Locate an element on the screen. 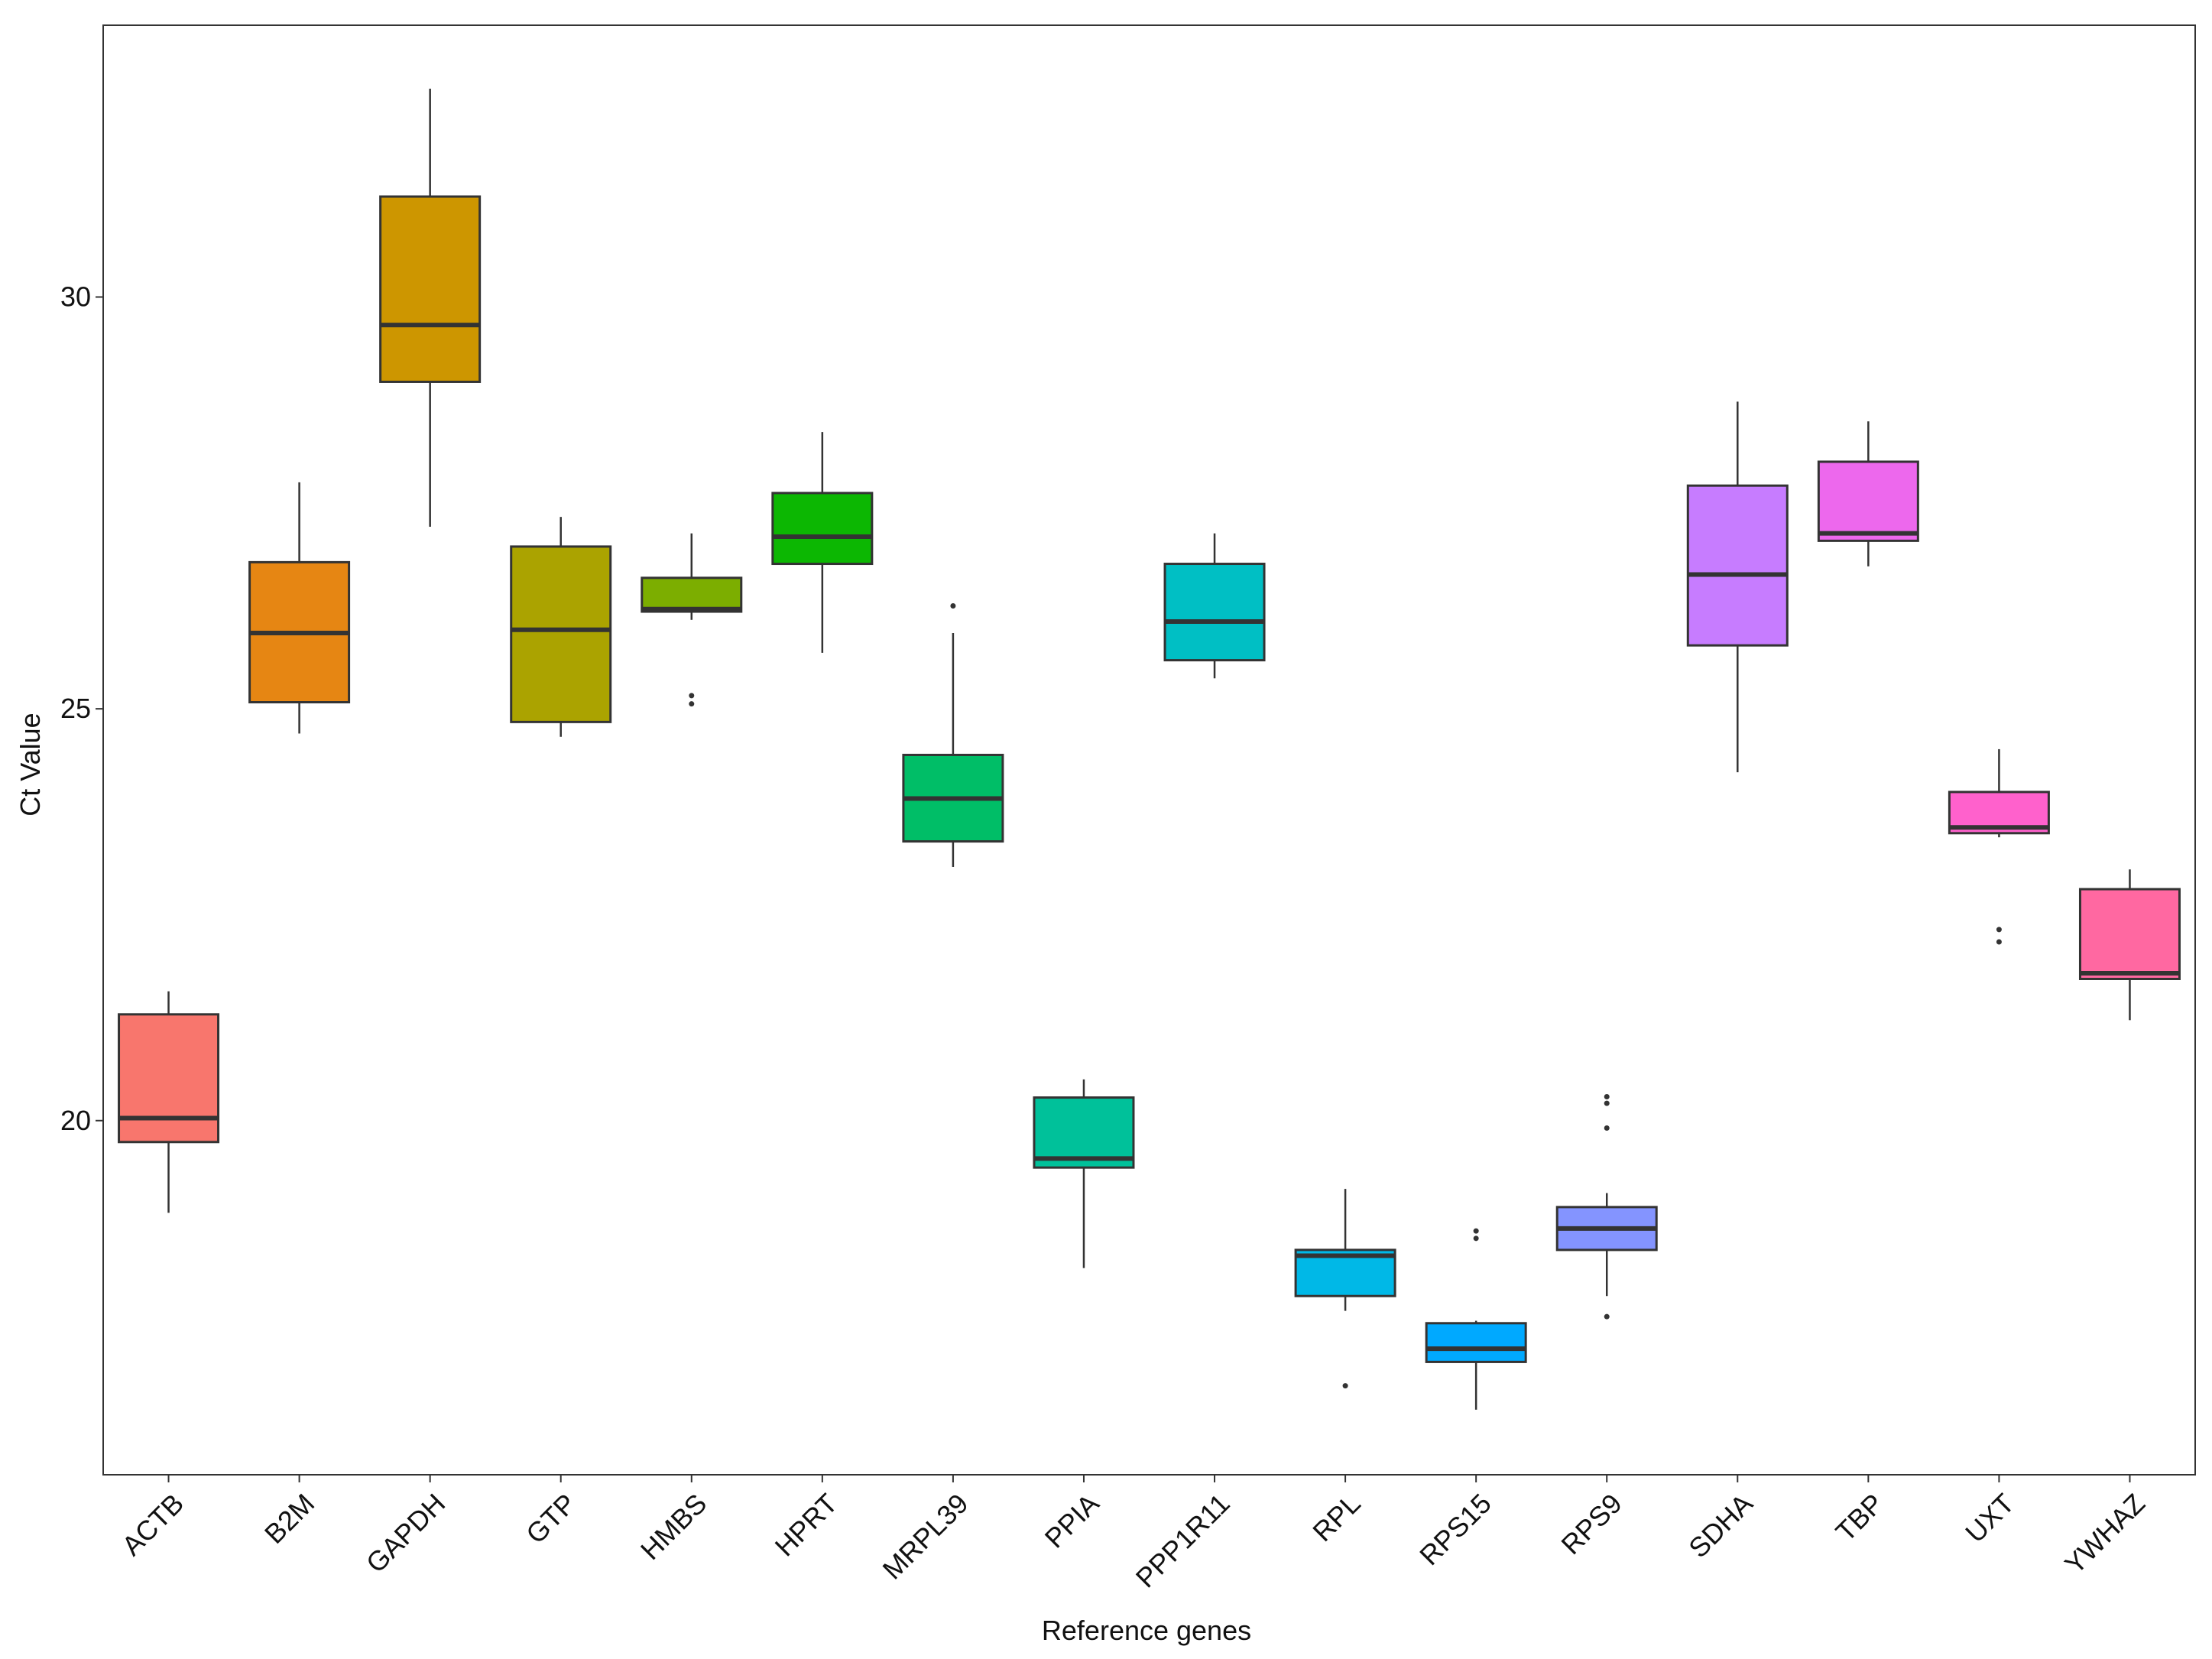 The height and width of the screenshot is (1659, 2212). x-tick-label: UXT is located at coordinates (1989, 1518).